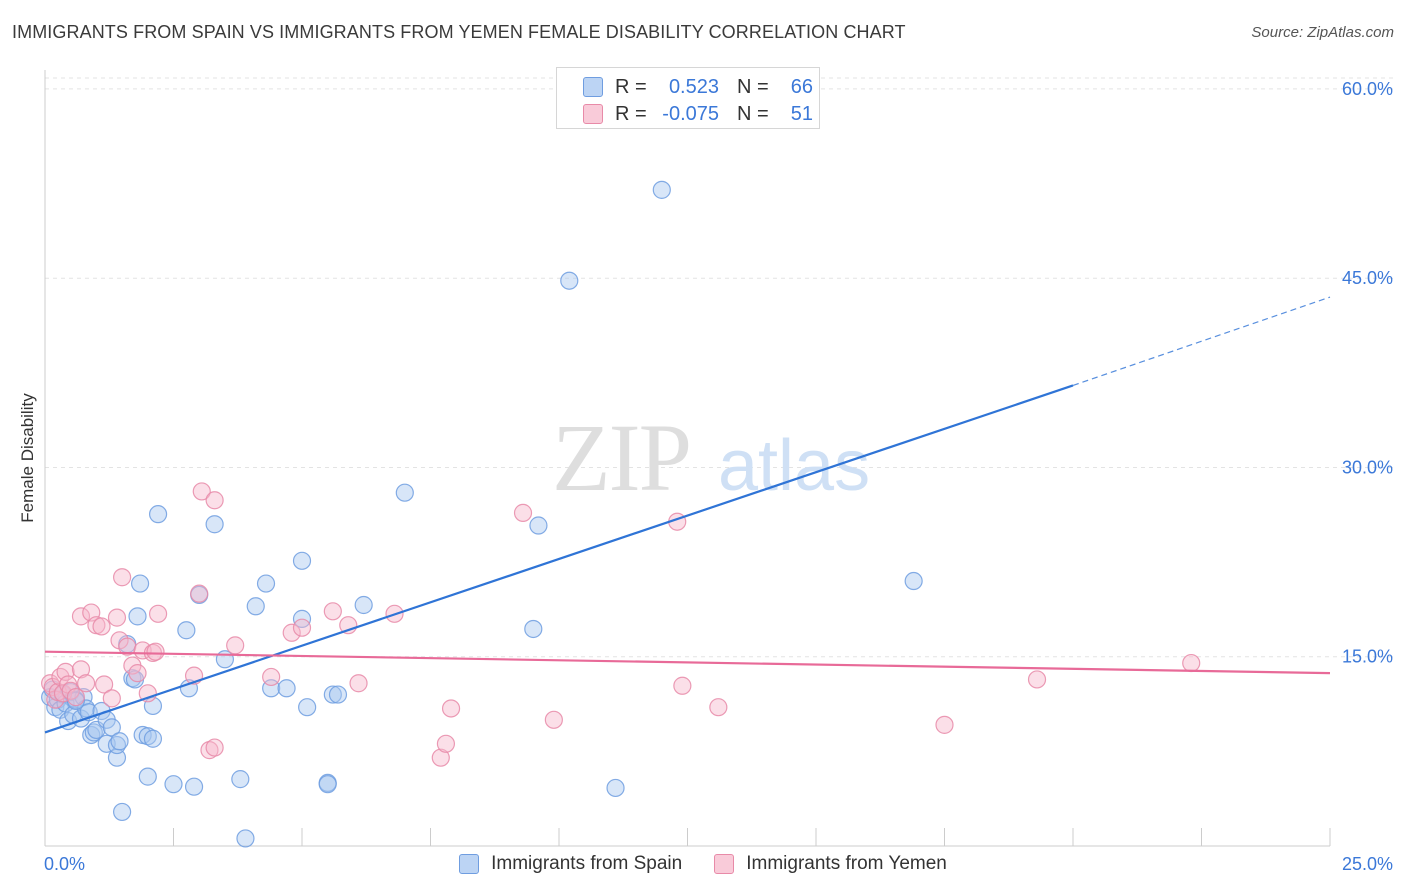 The height and width of the screenshot is (892, 1406). I want to click on x-tick-label-max: 25.0%, so click(1367, 864).